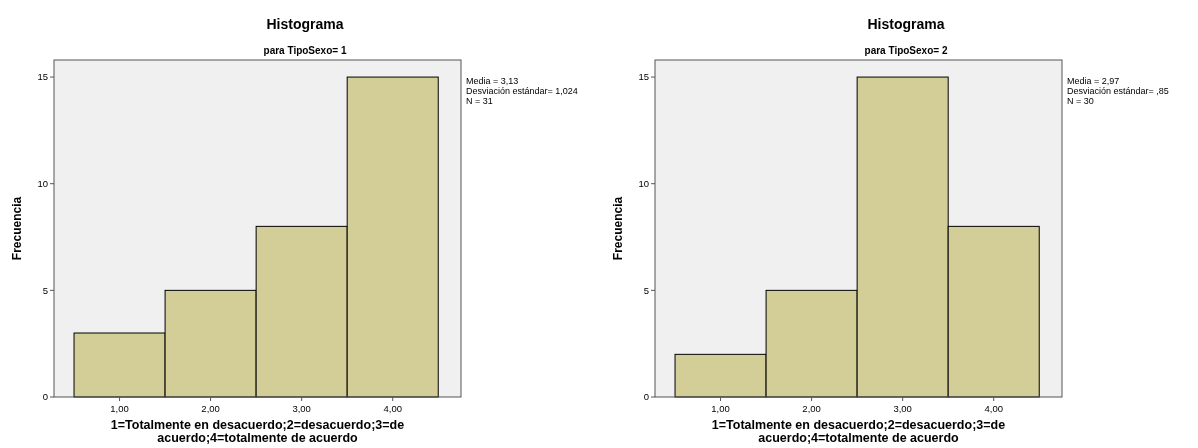 Image resolution: width=1198 pixels, height=448 pixels. What do you see at coordinates (906, 50) in the screenshot?
I see `chart-subtitle: para TipoSexo= 2` at bounding box center [906, 50].